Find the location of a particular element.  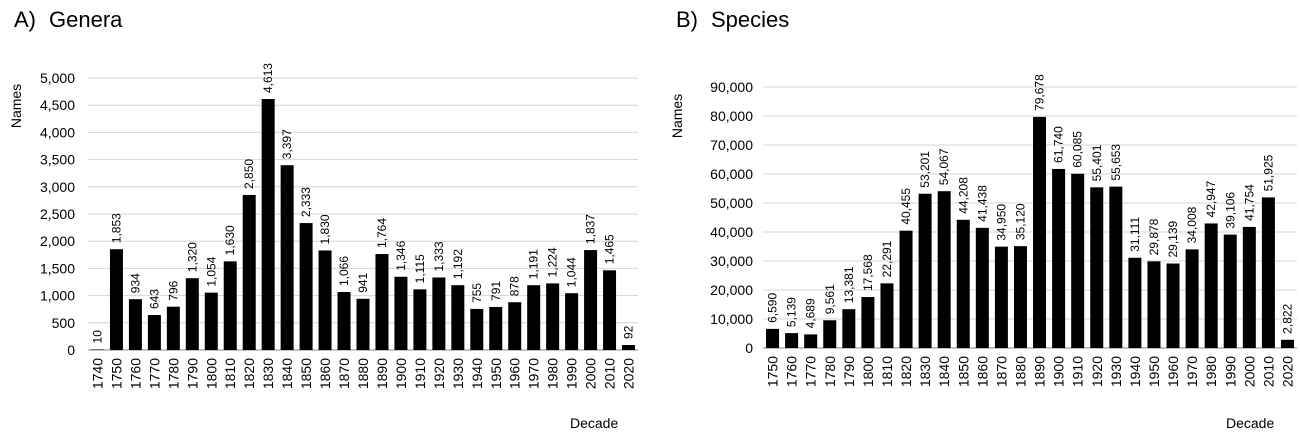

data-label: 9,561 is located at coordinates (830, 299).